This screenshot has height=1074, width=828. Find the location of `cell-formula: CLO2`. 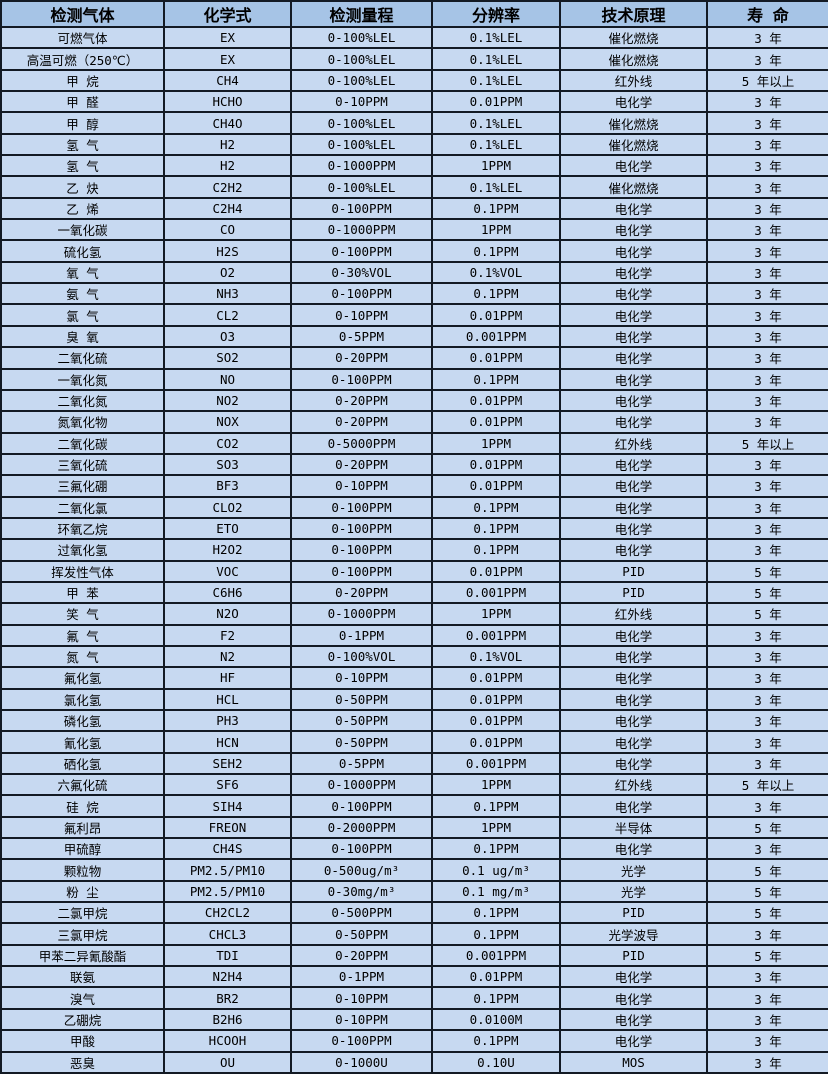

cell-formula: CLO2 is located at coordinates (227, 507).